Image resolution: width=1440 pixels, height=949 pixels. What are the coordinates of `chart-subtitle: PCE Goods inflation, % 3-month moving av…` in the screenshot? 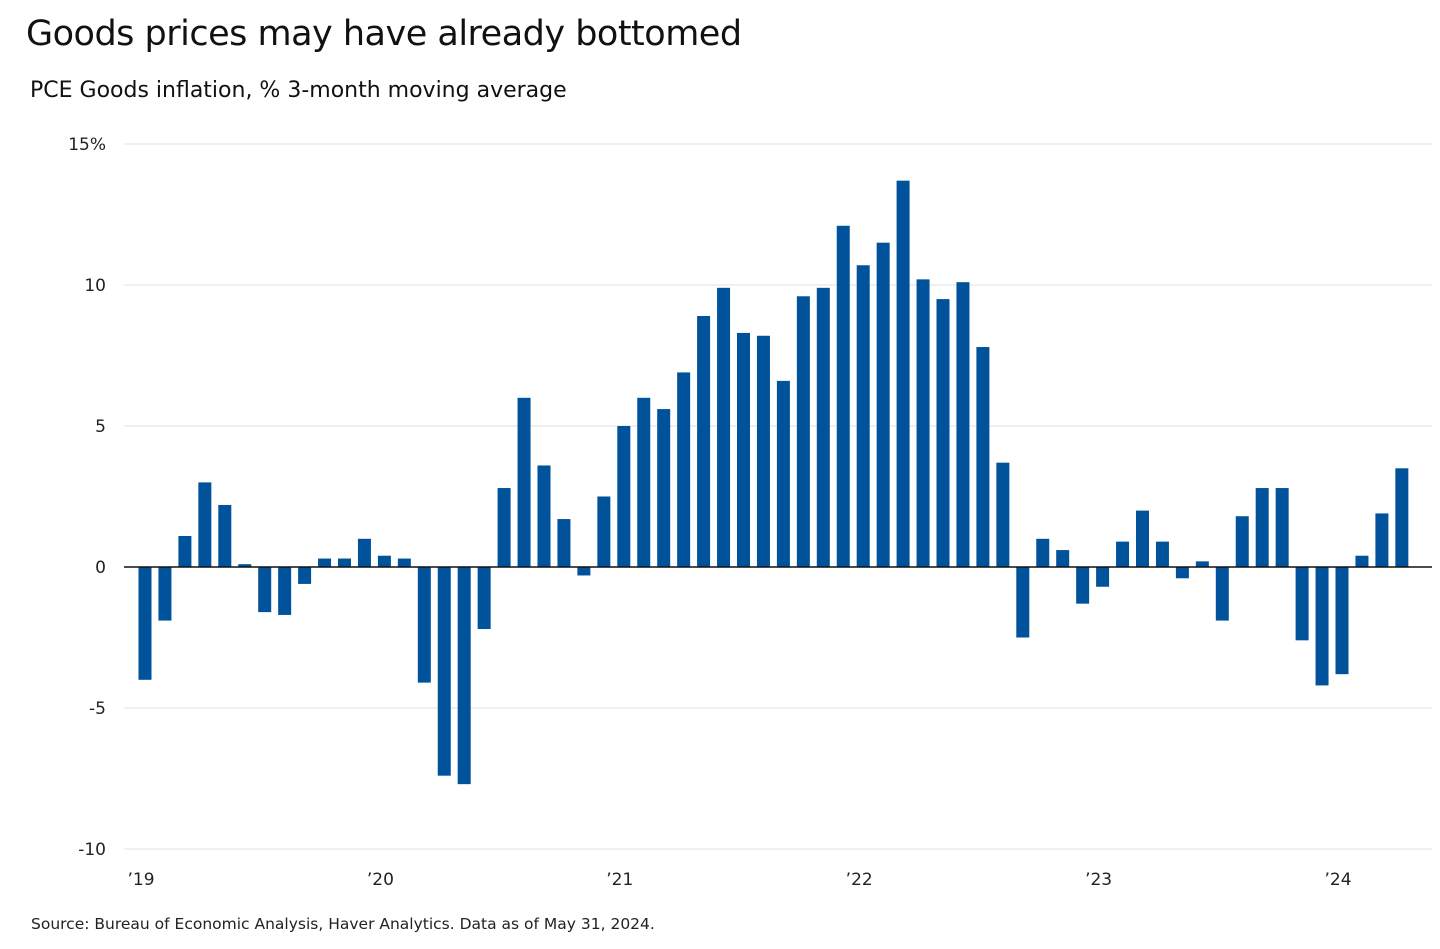 It's located at (298, 90).